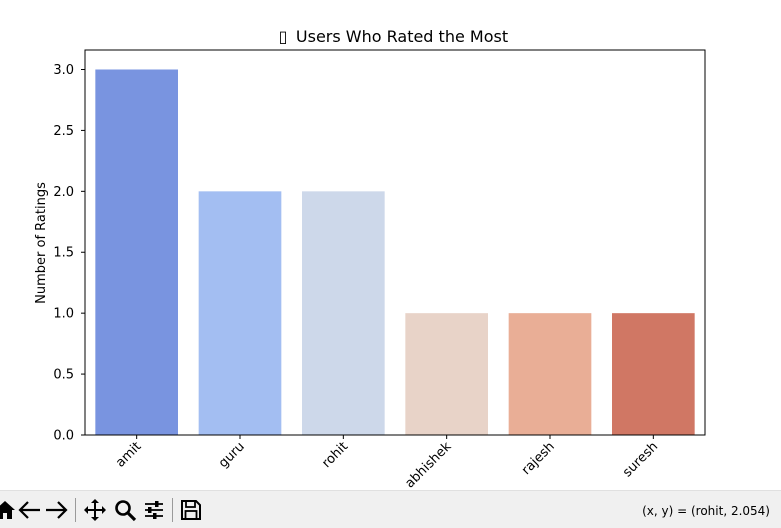 The width and height of the screenshot is (781, 528). I want to click on pan-button, so click(95, 510).